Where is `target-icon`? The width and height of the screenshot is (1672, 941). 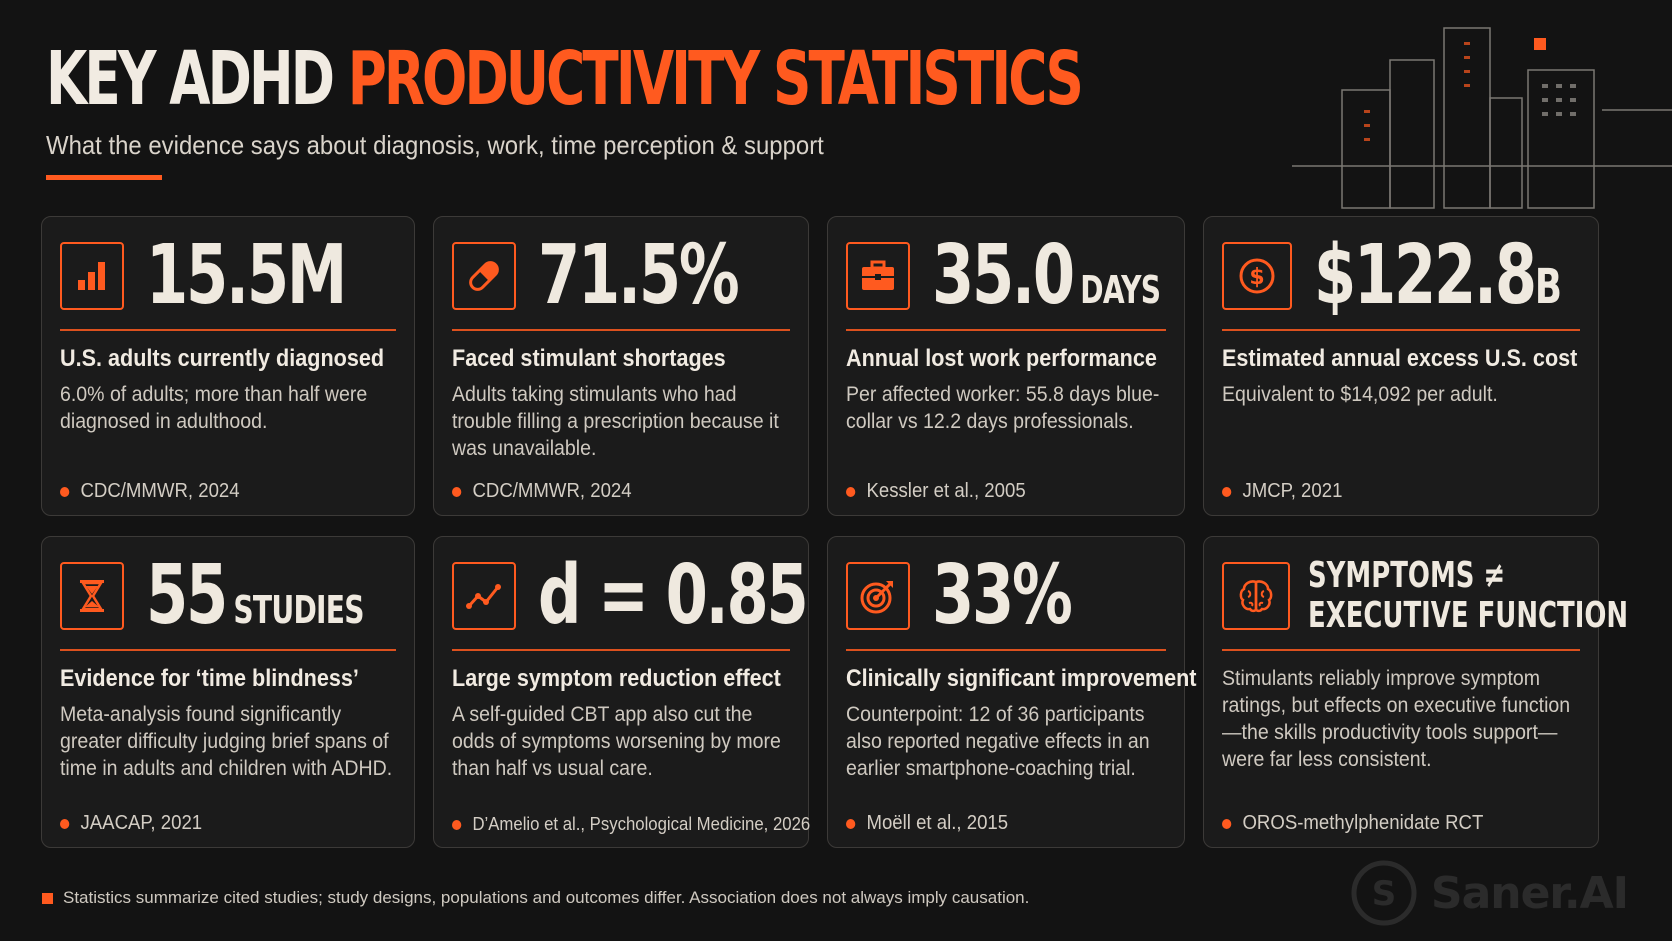
target-icon is located at coordinates (878, 596).